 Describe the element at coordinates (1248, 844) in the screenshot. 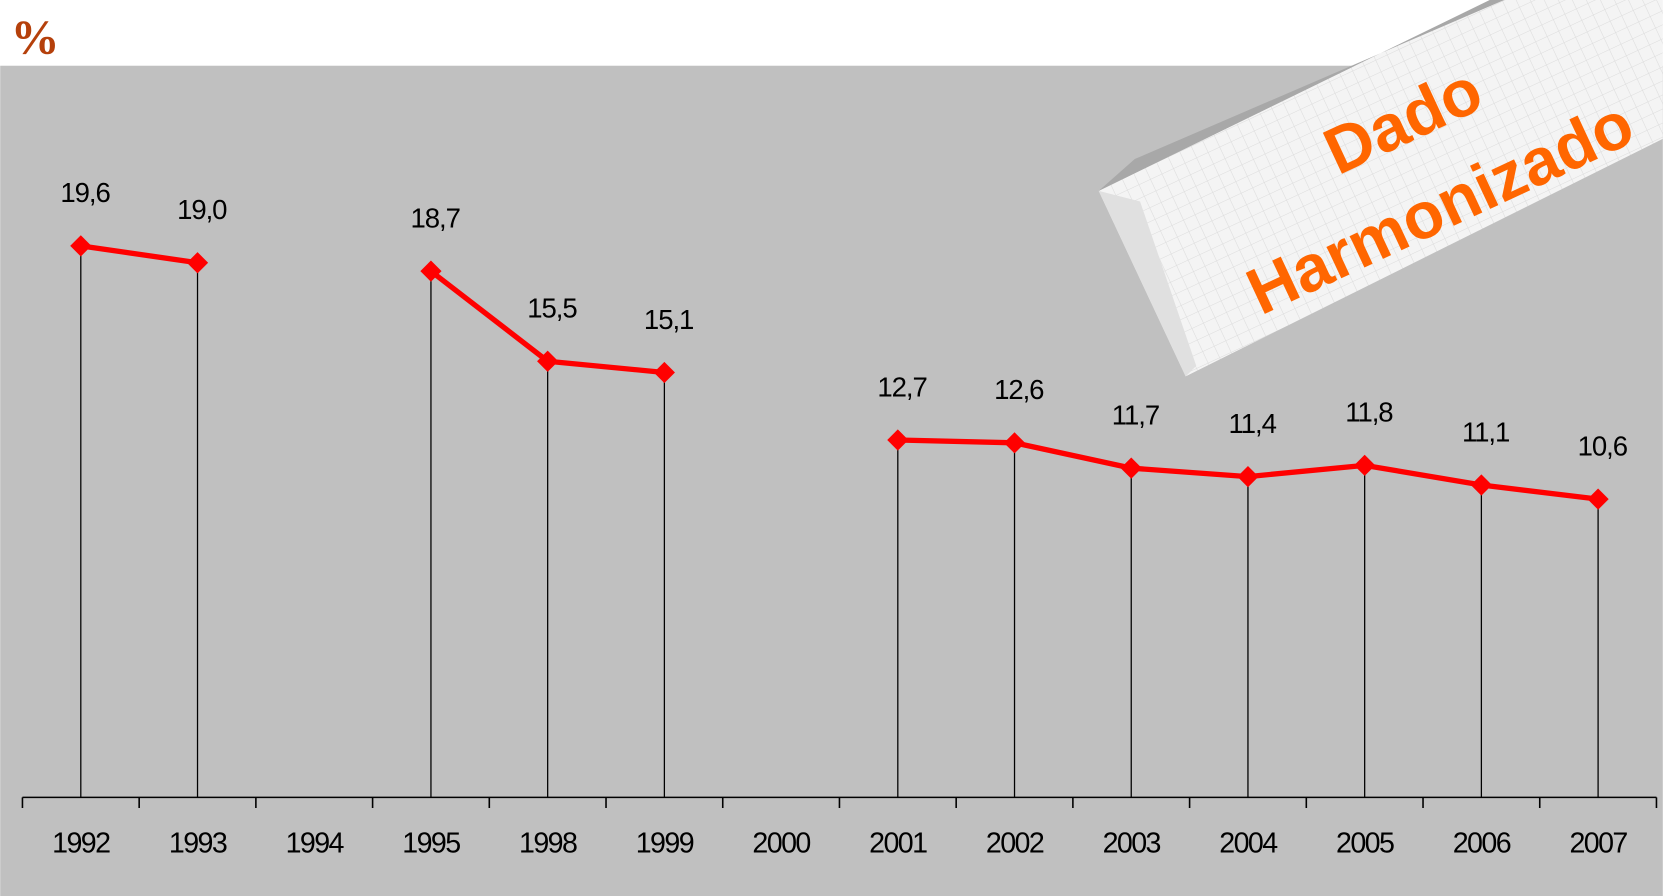

I see `x-tick-label: 2004` at that location.